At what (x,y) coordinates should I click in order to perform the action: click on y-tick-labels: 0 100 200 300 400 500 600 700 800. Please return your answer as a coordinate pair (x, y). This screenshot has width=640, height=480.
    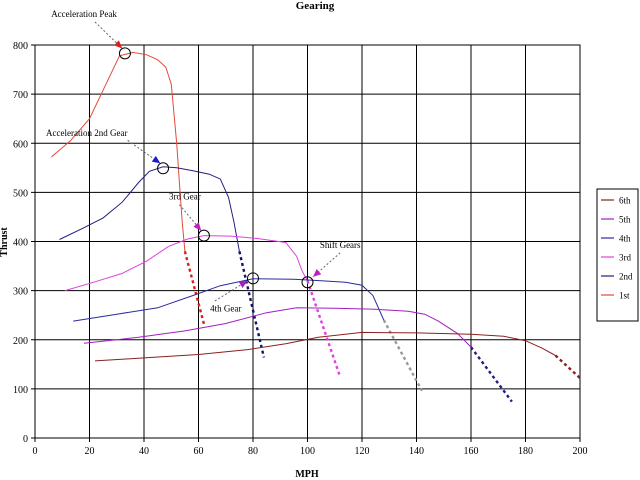
    Looking at the image, I should click on (20, 243).